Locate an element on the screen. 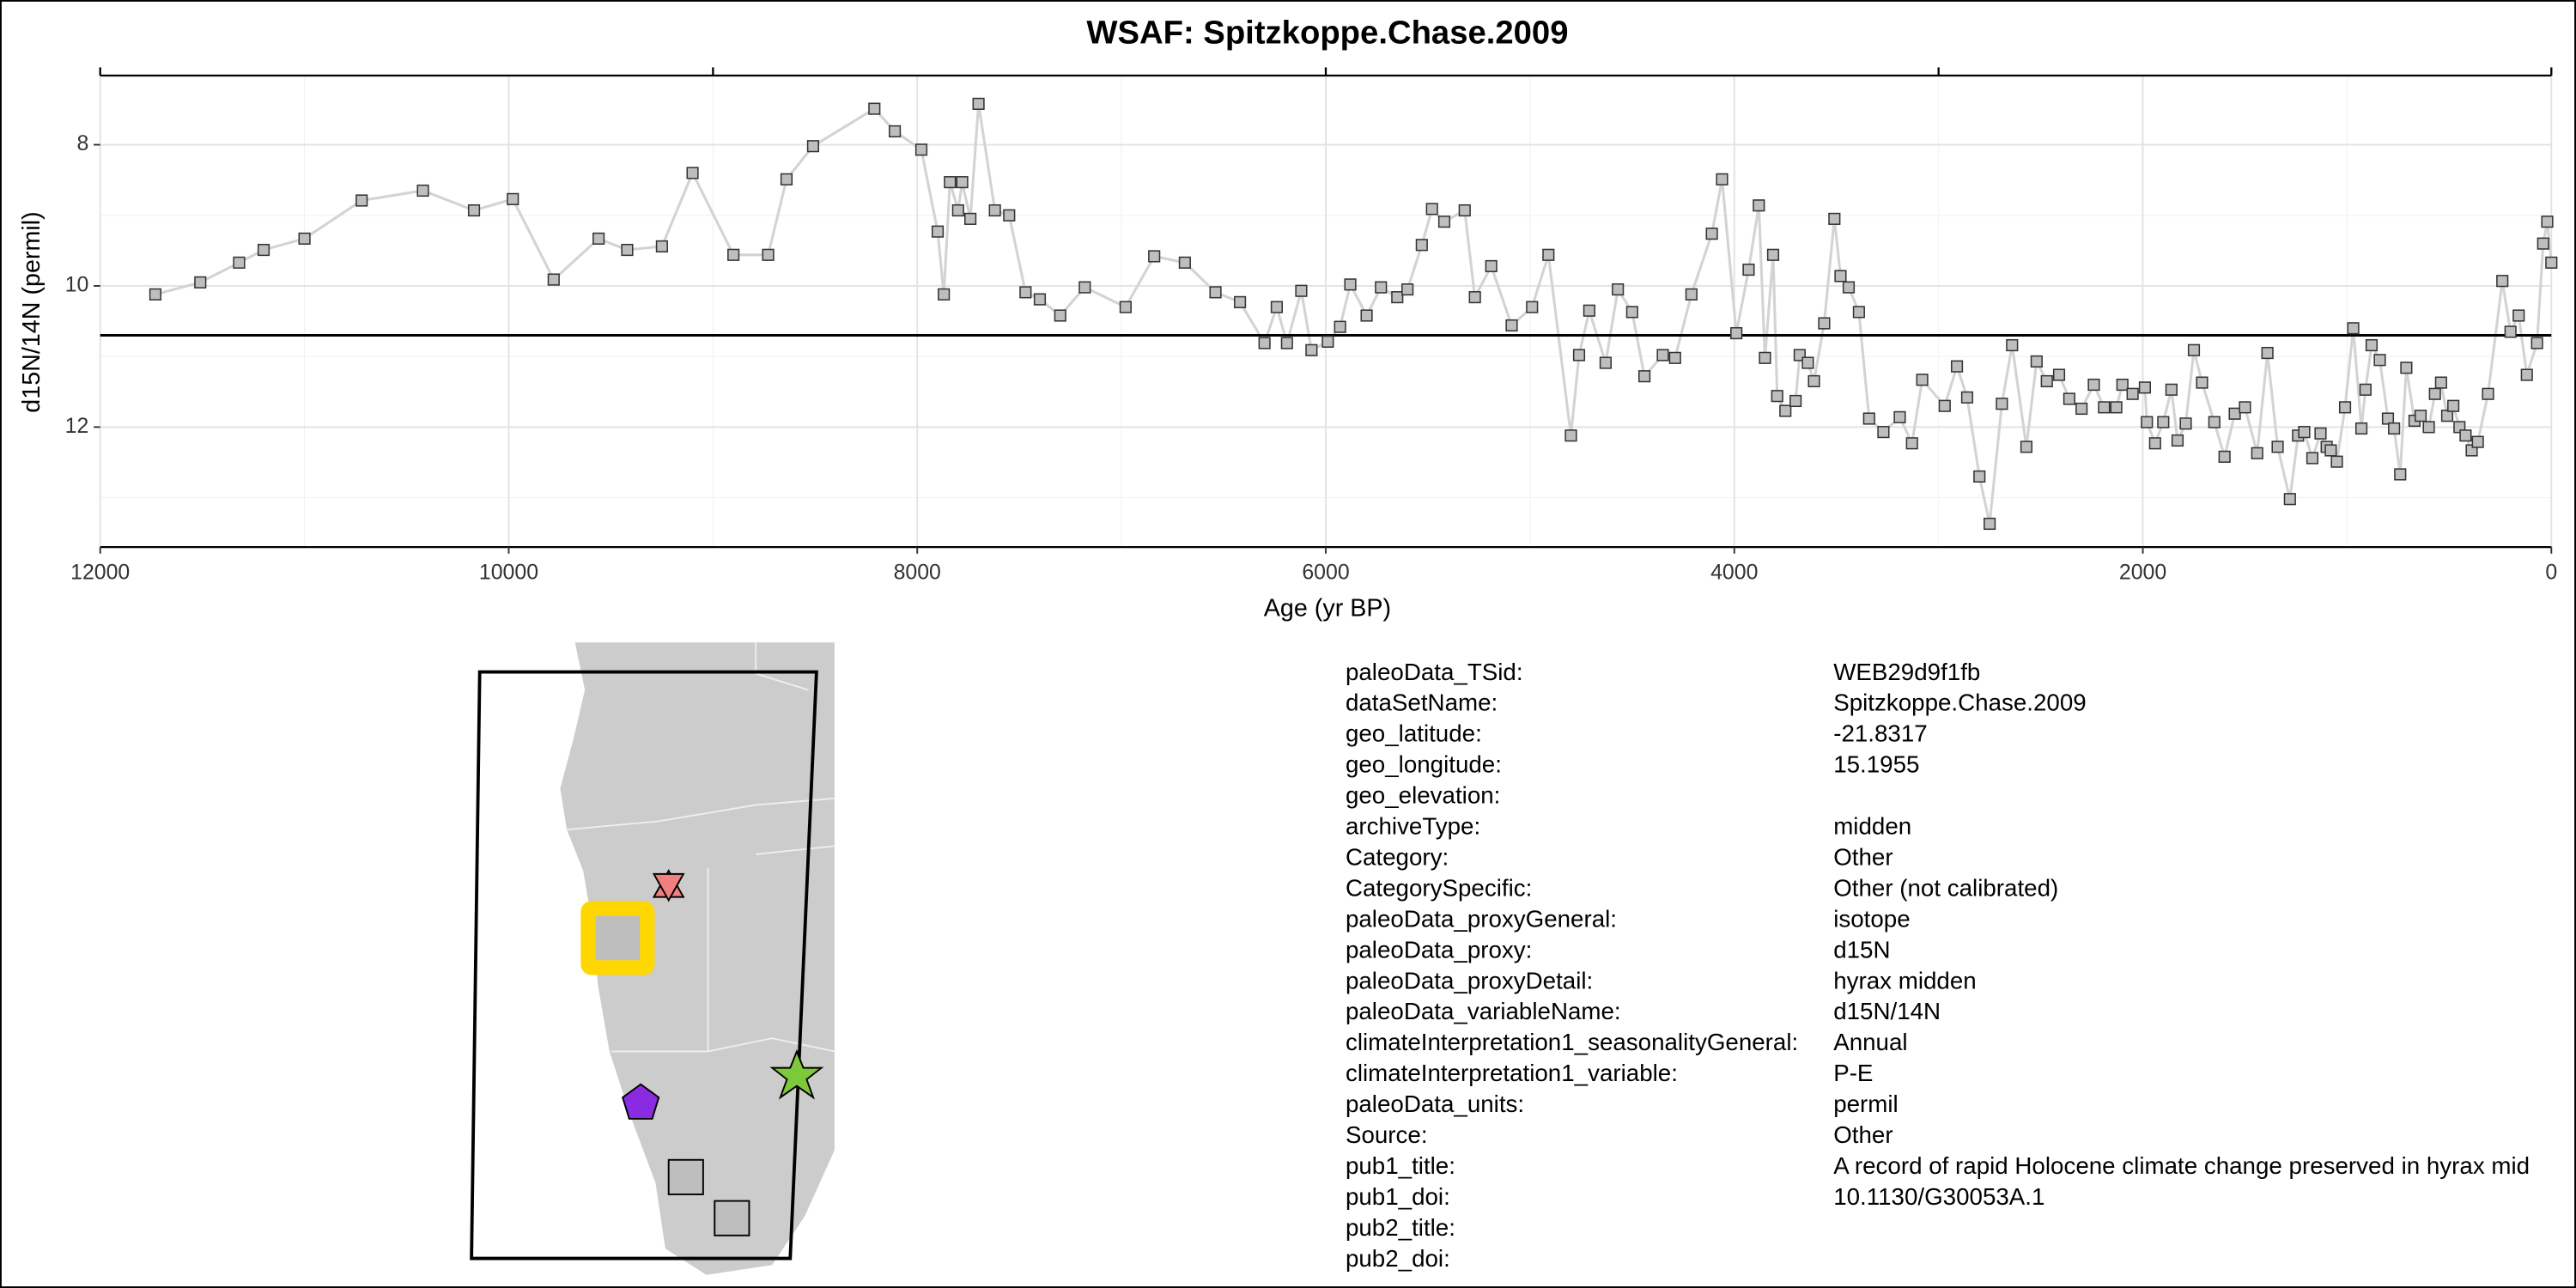 Image resolution: width=2576 pixels, height=1288 pixels. meta-key: paleoData_units: is located at coordinates (1435, 1104).